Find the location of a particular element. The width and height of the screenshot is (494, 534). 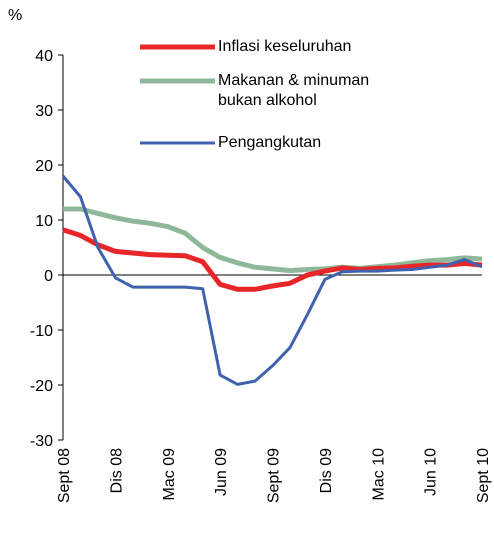

x-tick-label: Jun 10 is located at coordinates (431, 472).